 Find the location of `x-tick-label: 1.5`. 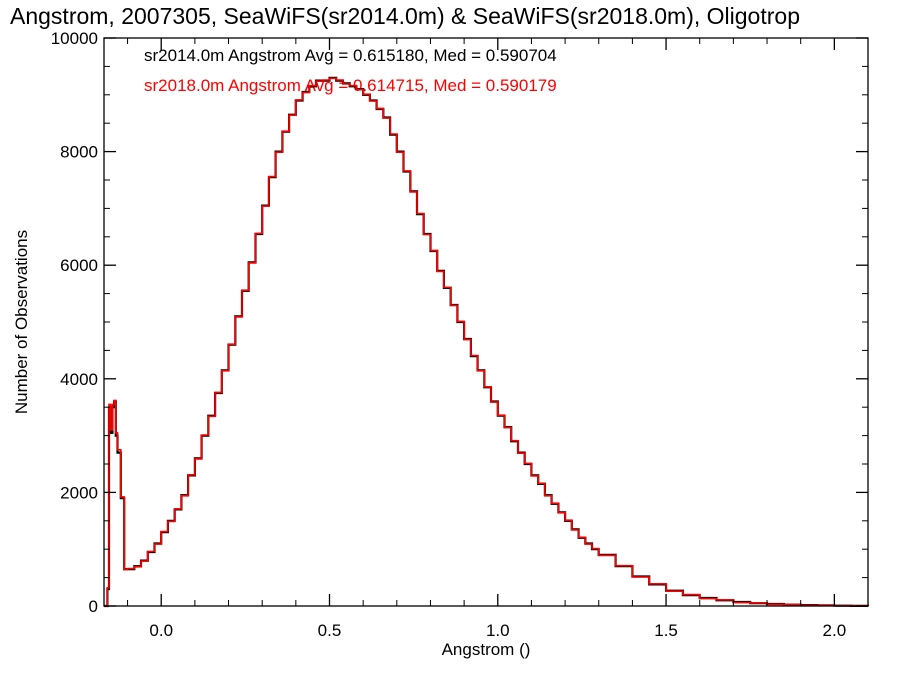

x-tick-label: 1.5 is located at coordinates (666, 630).